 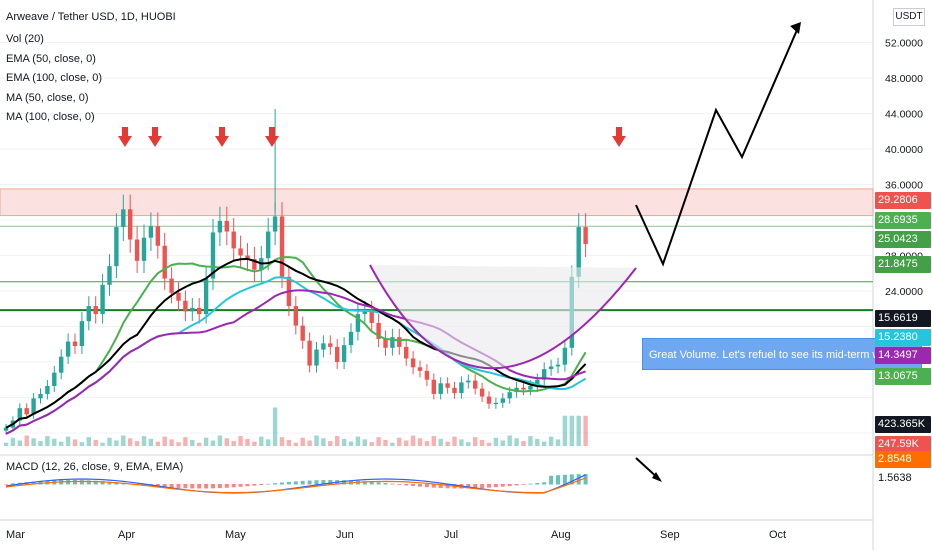 What do you see at coordinates (904, 150) in the screenshot?
I see `y-tick-label: 40.0000` at bounding box center [904, 150].